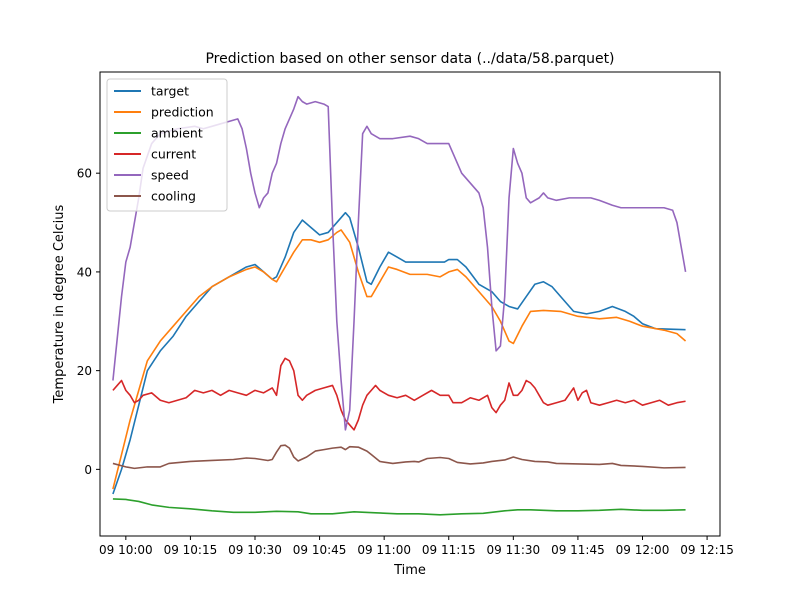 Image resolution: width=800 pixels, height=600 pixels. Describe the element at coordinates (88, 322) in the screenshot. I see `y-axis: 0 20 40 60` at that location.